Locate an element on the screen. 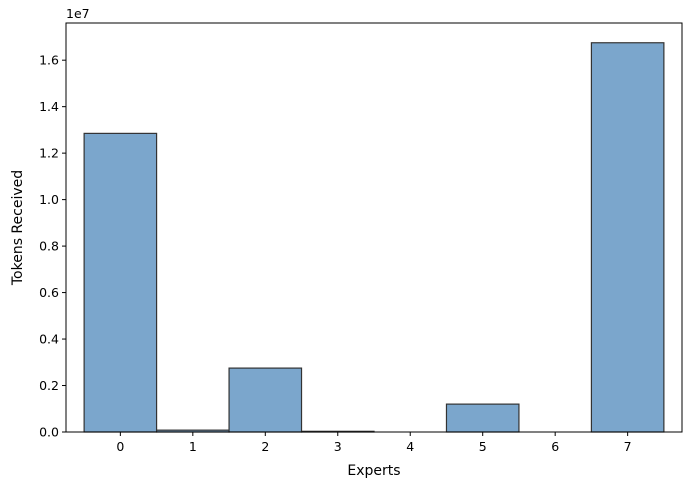 Image resolution: width=690 pixels, height=489 pixels. x-axis-label: Experts is located at coordinates (373, 471).